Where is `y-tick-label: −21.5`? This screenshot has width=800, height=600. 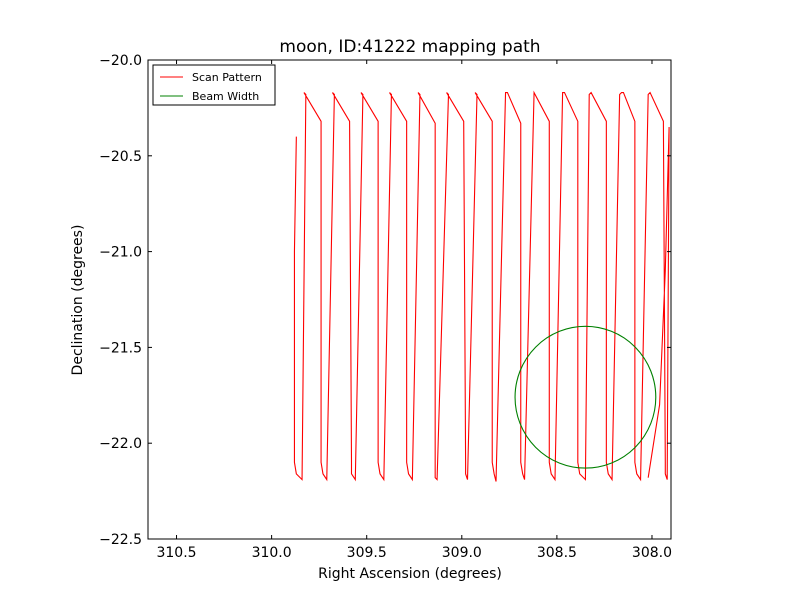
y-tick-label: −21.5 is located at coordinates (120, 348).